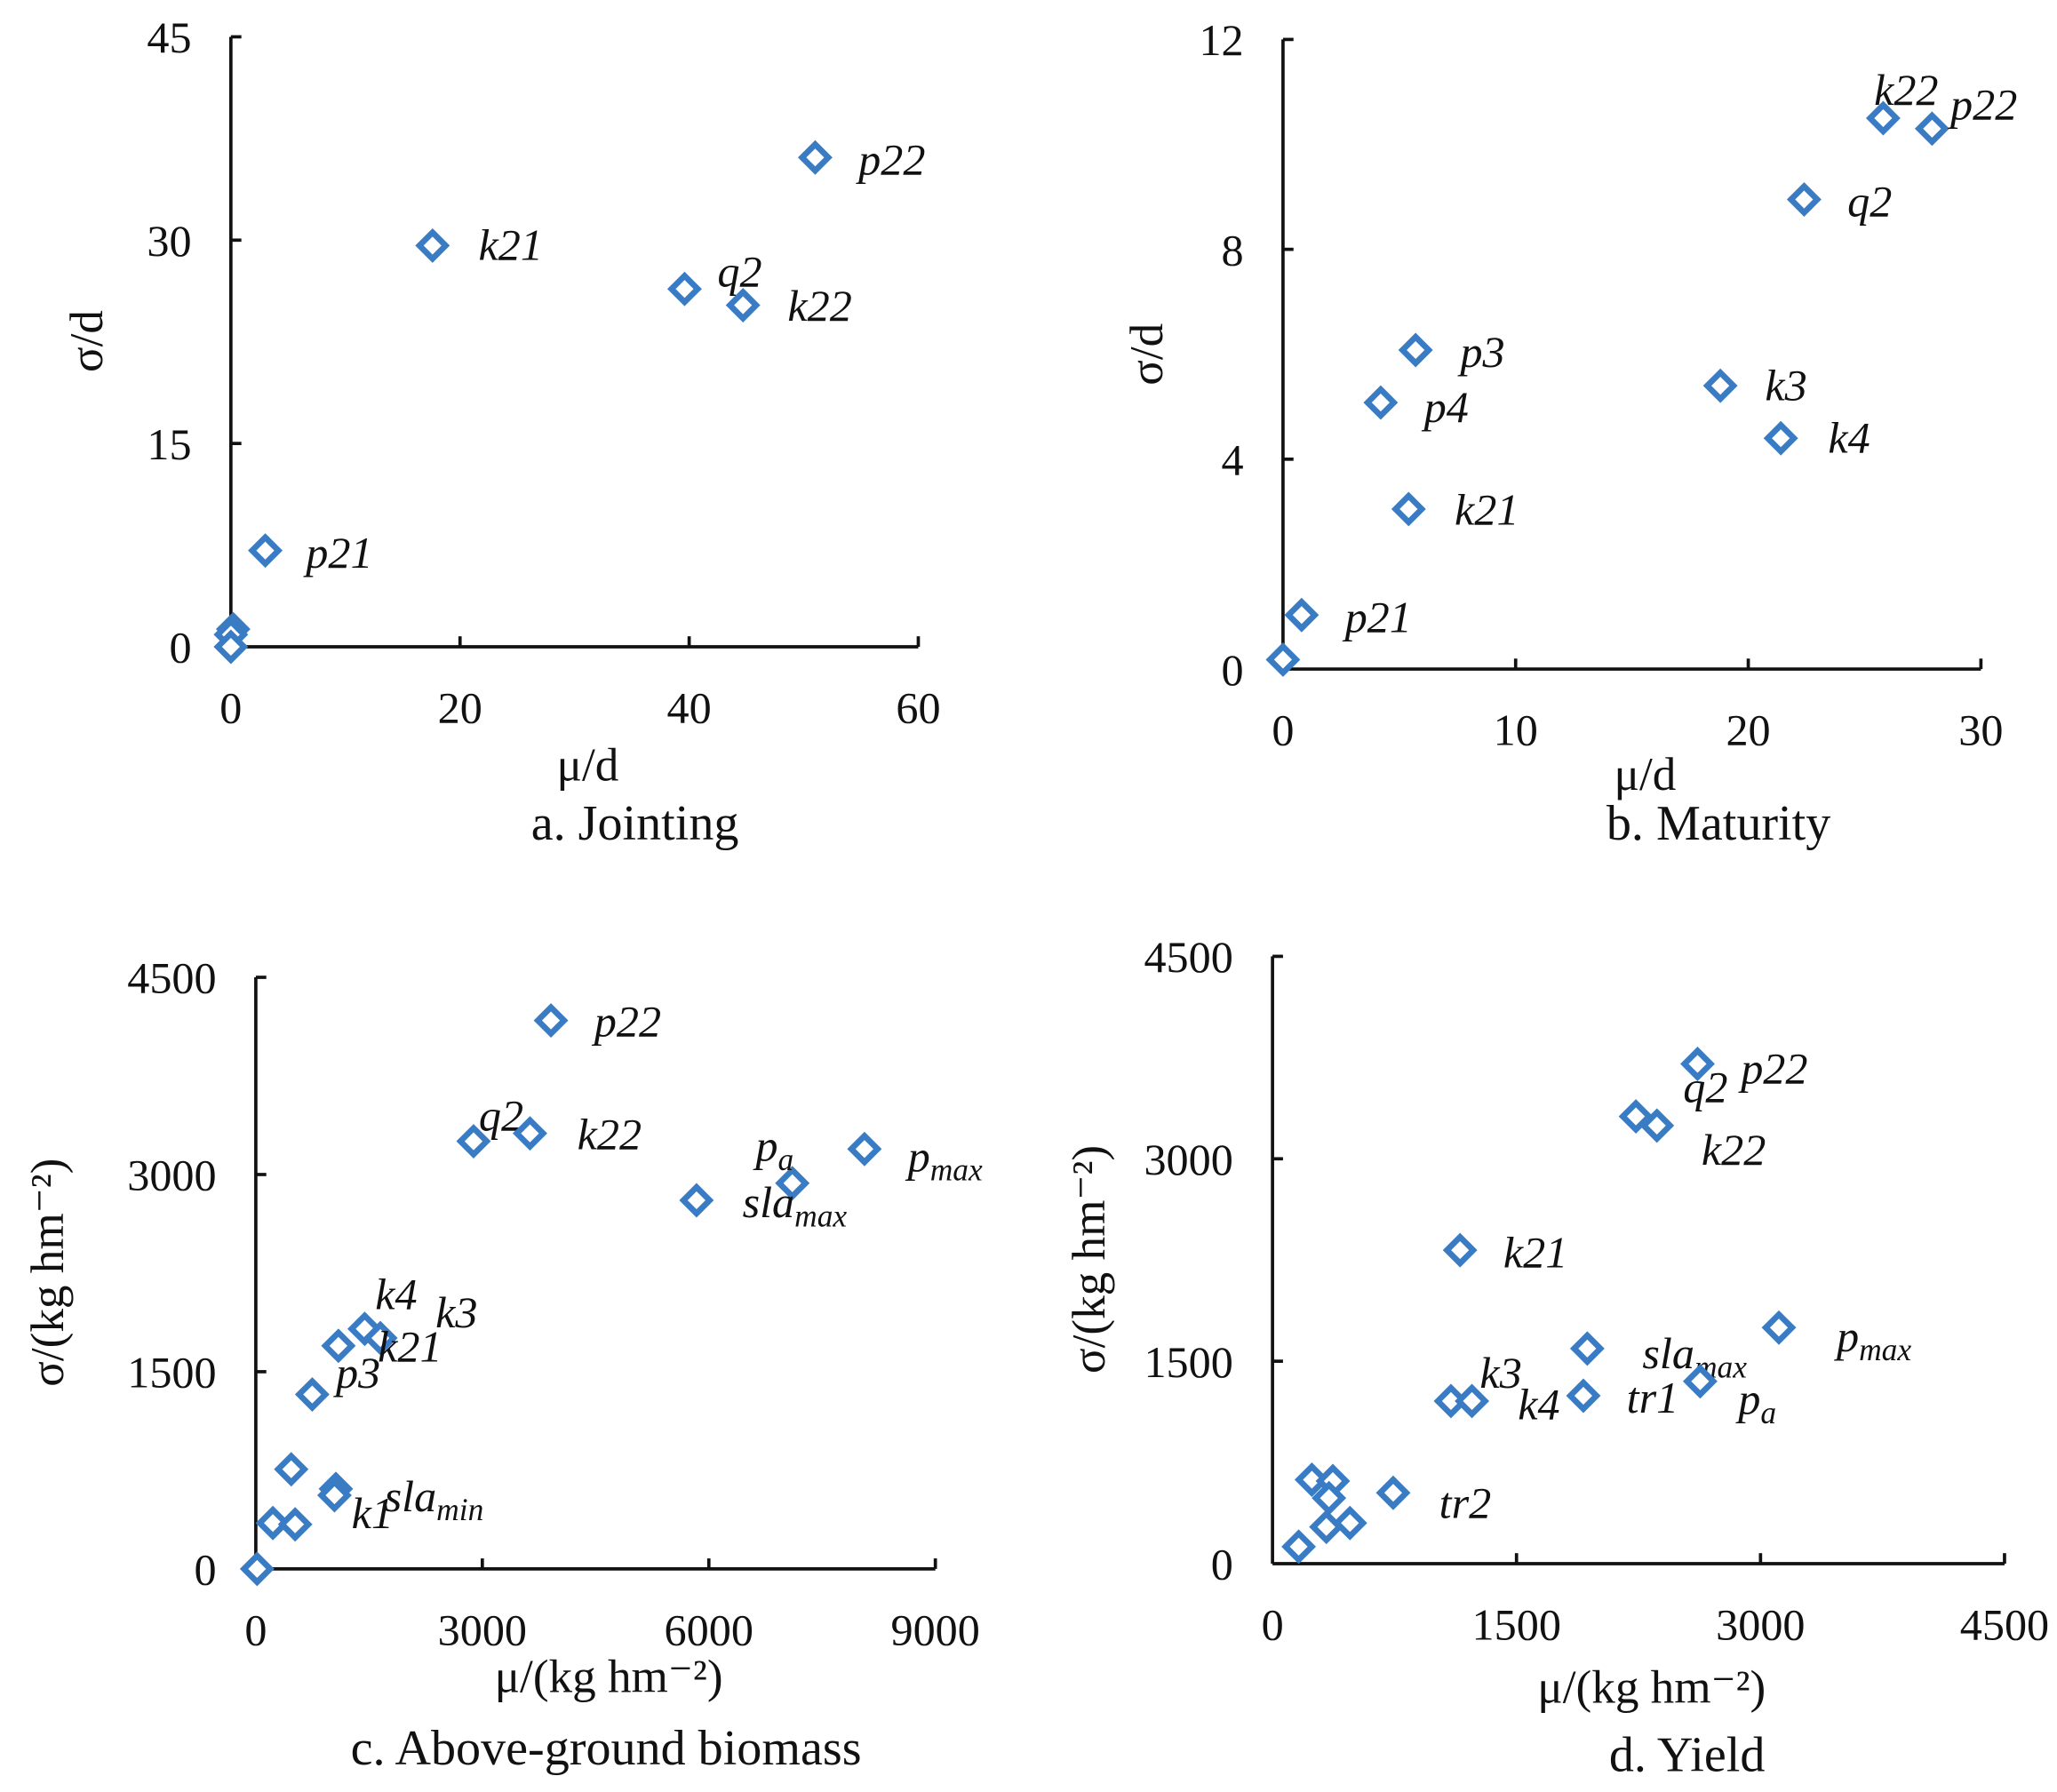 The image size is (2057, 1792). What do you see at coordinates (1516, 730) in the screenshot?
I see `x-tick-label: 10` at bounding box center [1516, 730].